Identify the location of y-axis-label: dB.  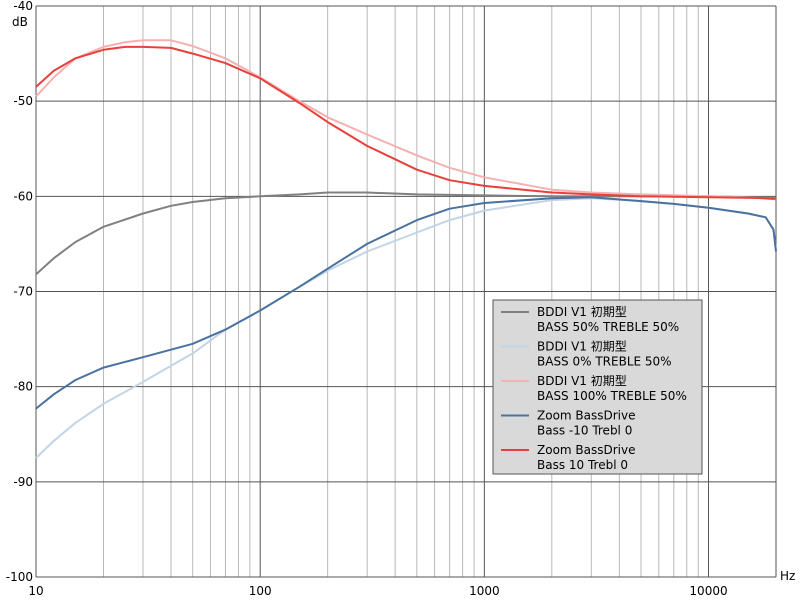
(20, 22).